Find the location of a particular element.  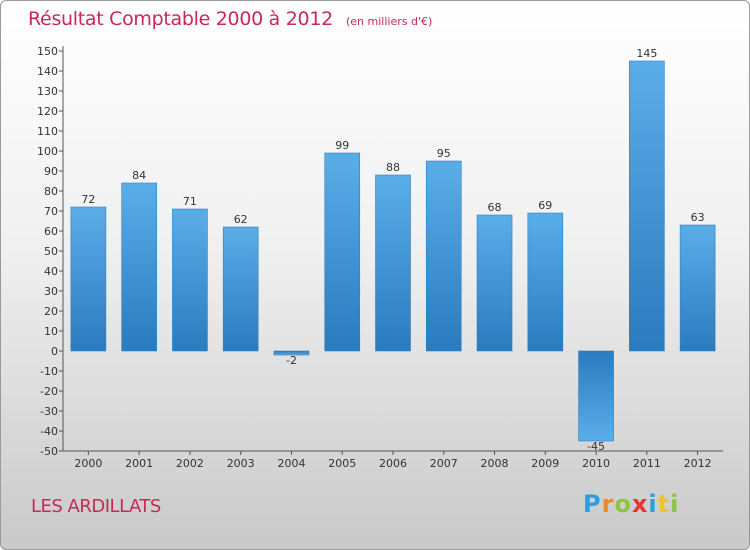

y-tick-label: 100 is located at coordinates (47, 151).